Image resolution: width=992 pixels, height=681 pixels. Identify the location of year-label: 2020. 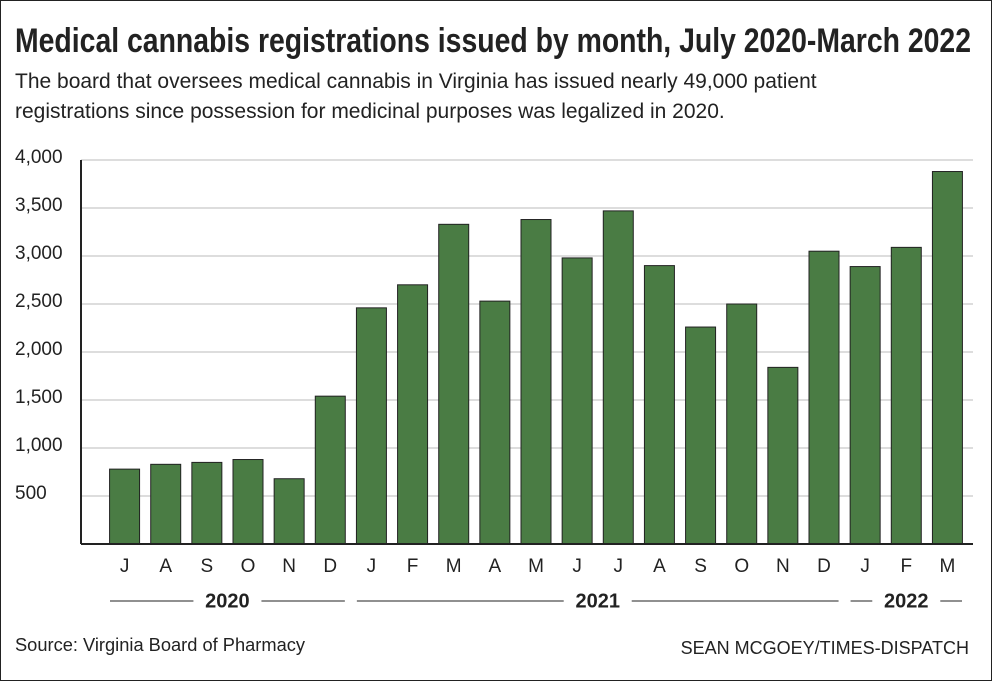
(227, 601).